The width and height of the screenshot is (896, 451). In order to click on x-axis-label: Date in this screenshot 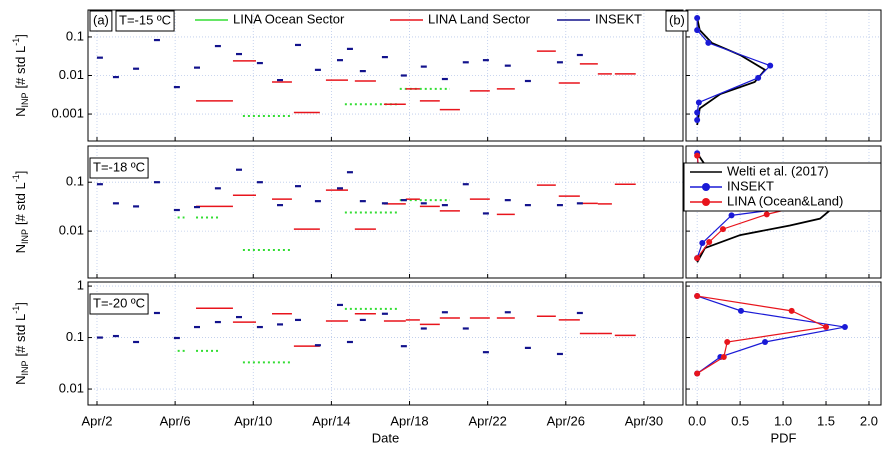, I will do `click(385, 437)`.